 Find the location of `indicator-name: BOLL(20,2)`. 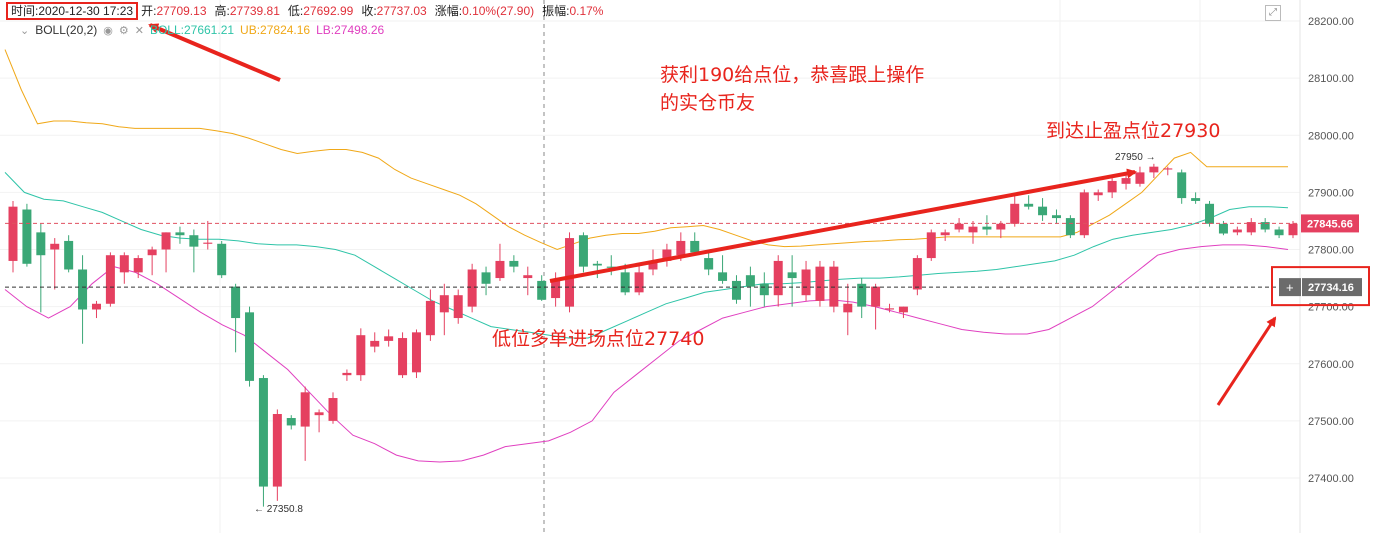

indicator-name: BOLL(20,2) is located at coordinates (66, 30).